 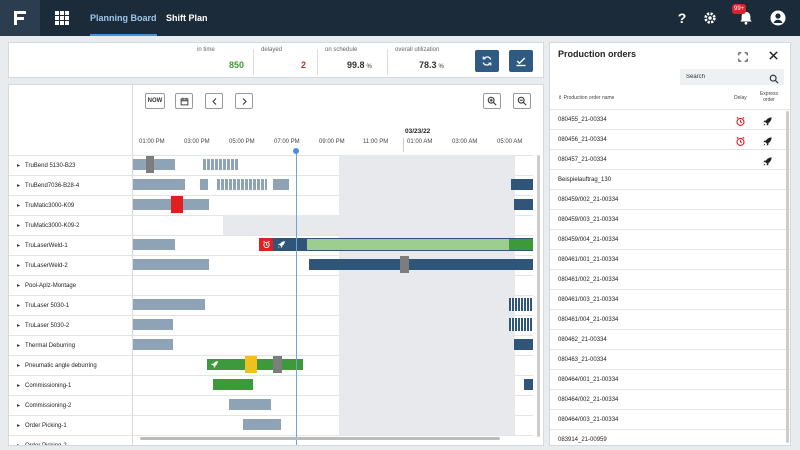 What do you see at coordinates (787, 277) in the screenshot?
I see `panel-scrollbar` at bounding box center [787, 277].